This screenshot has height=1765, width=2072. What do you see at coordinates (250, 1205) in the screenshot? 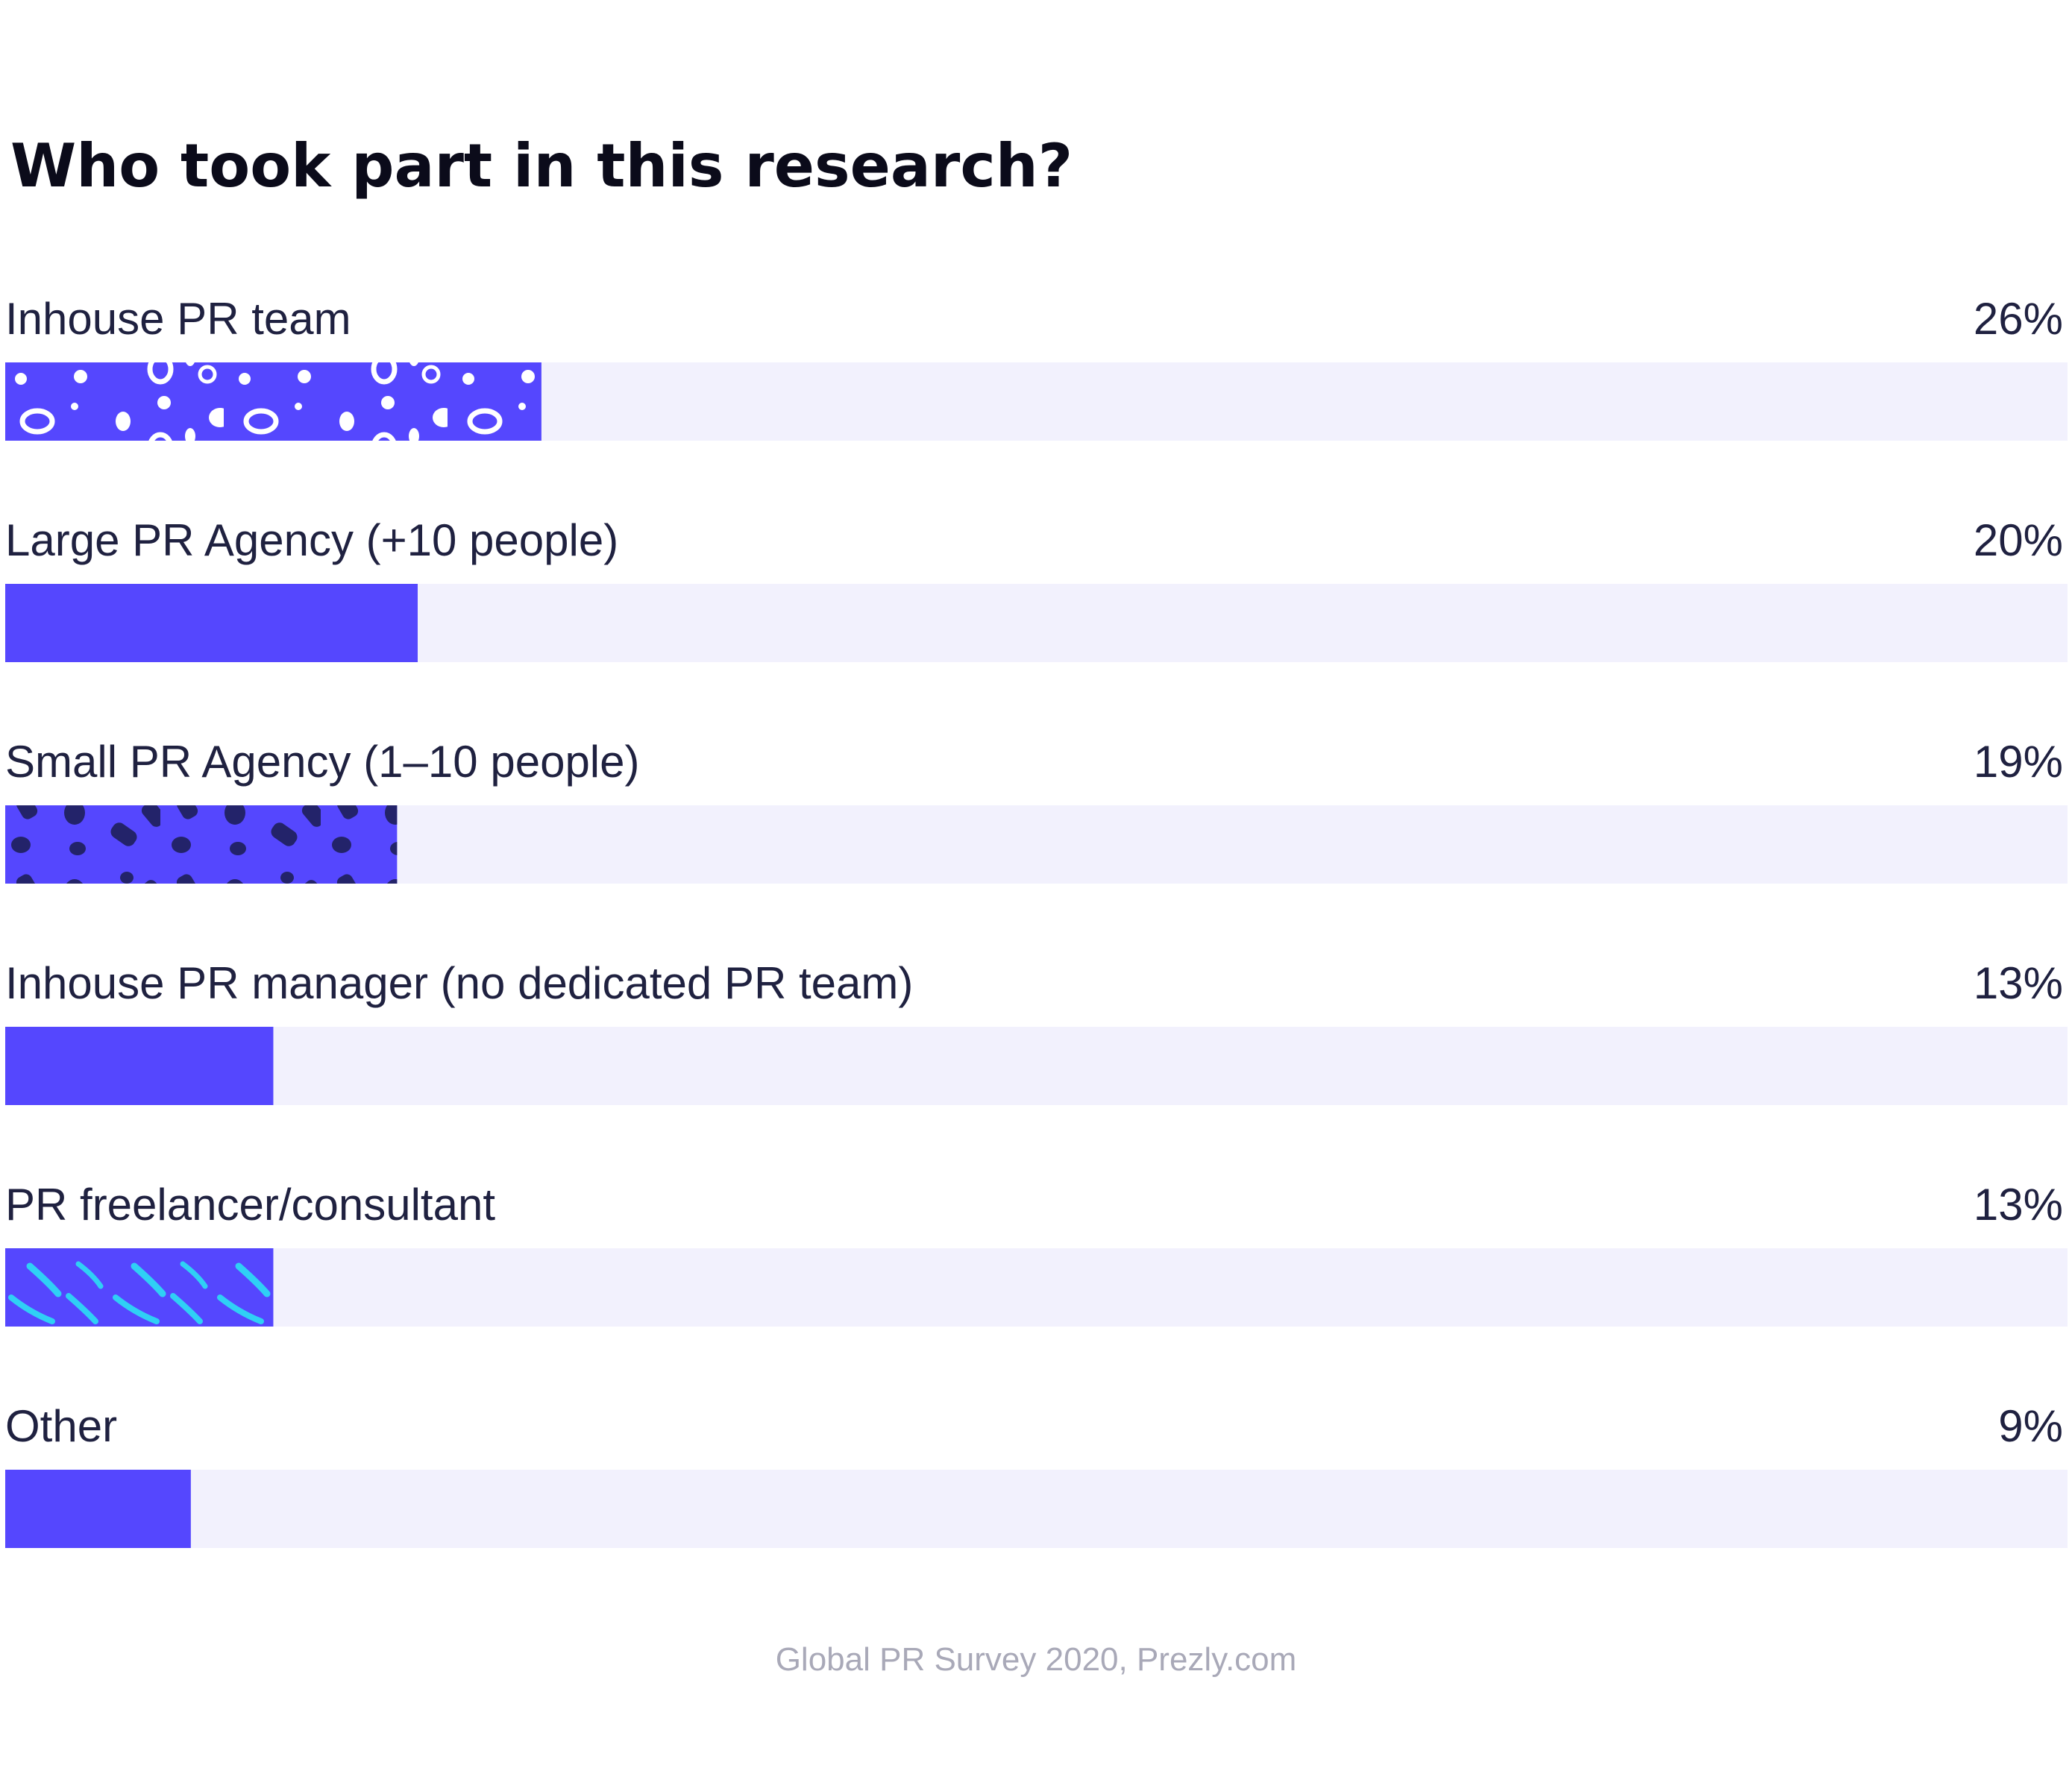
I see `category-label: PR freelancer/consultant` at bounding box center [250, 1205].